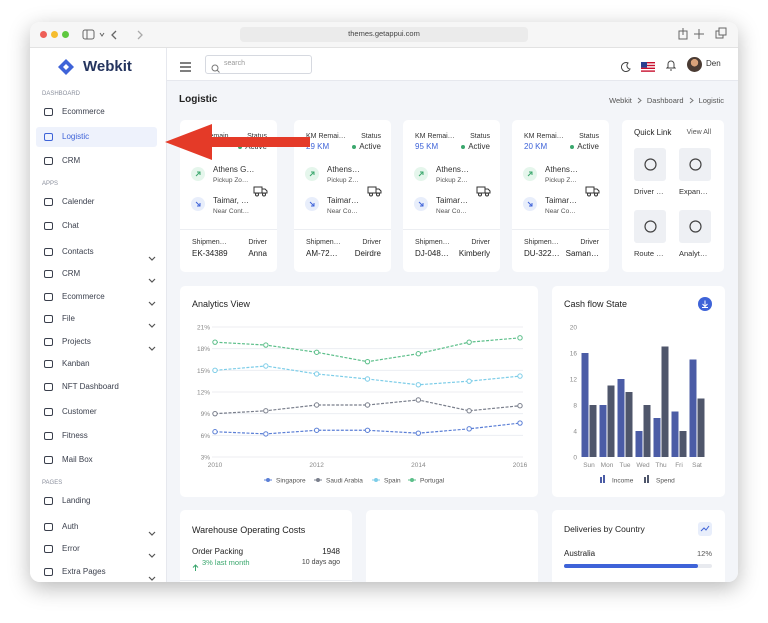 The image size is (768, 623). Describe the element at coordinates (702, 34) in the screenshot. I see `browser-actions` at that location.